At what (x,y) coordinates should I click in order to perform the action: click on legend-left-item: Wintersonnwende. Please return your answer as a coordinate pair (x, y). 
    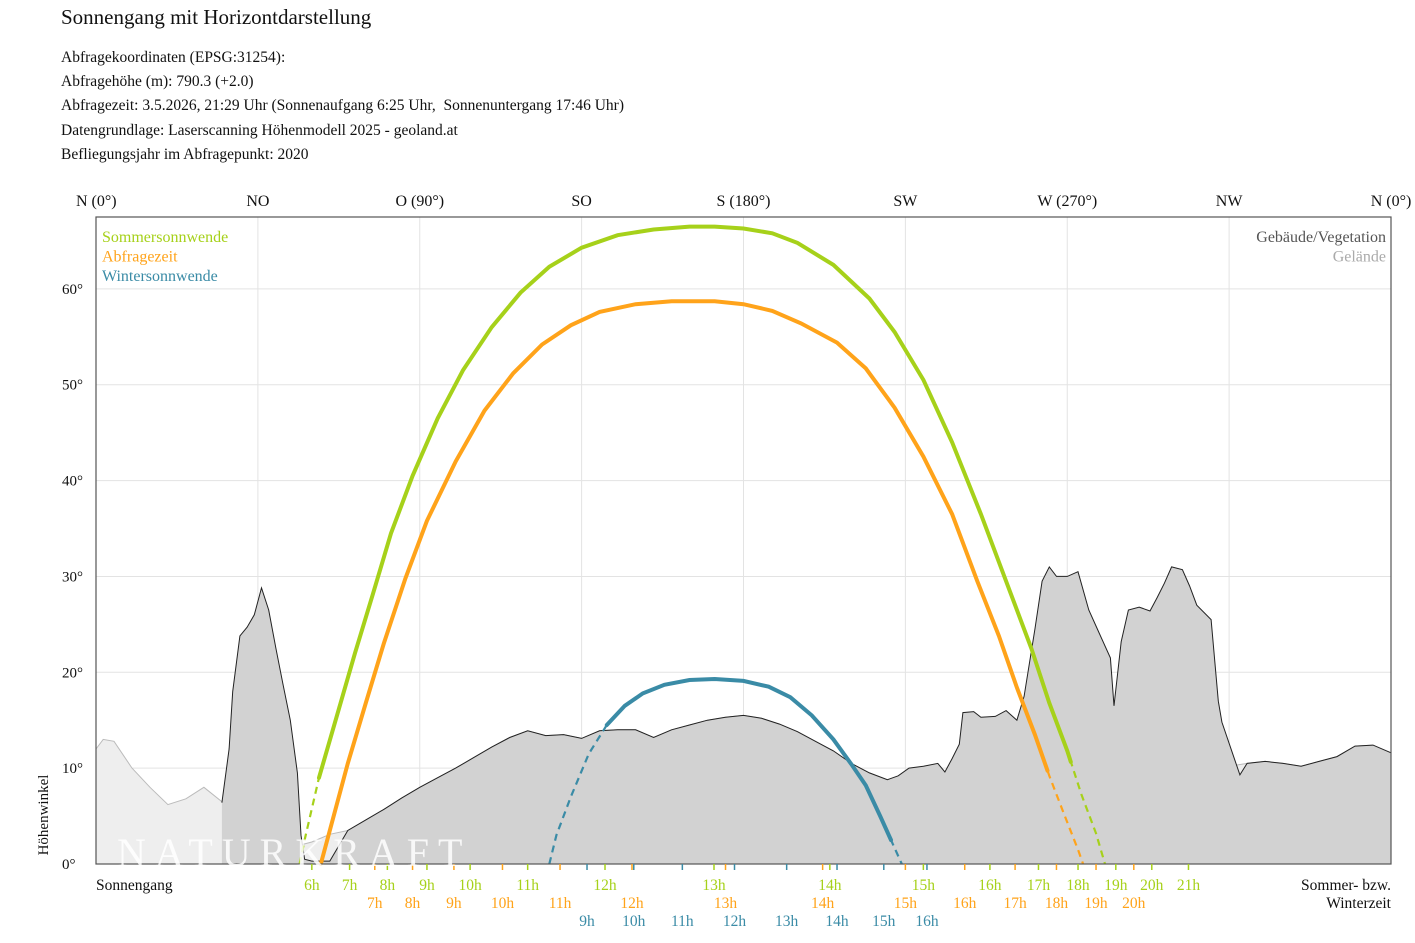
    Looking at the image, I should click on (160, 276).